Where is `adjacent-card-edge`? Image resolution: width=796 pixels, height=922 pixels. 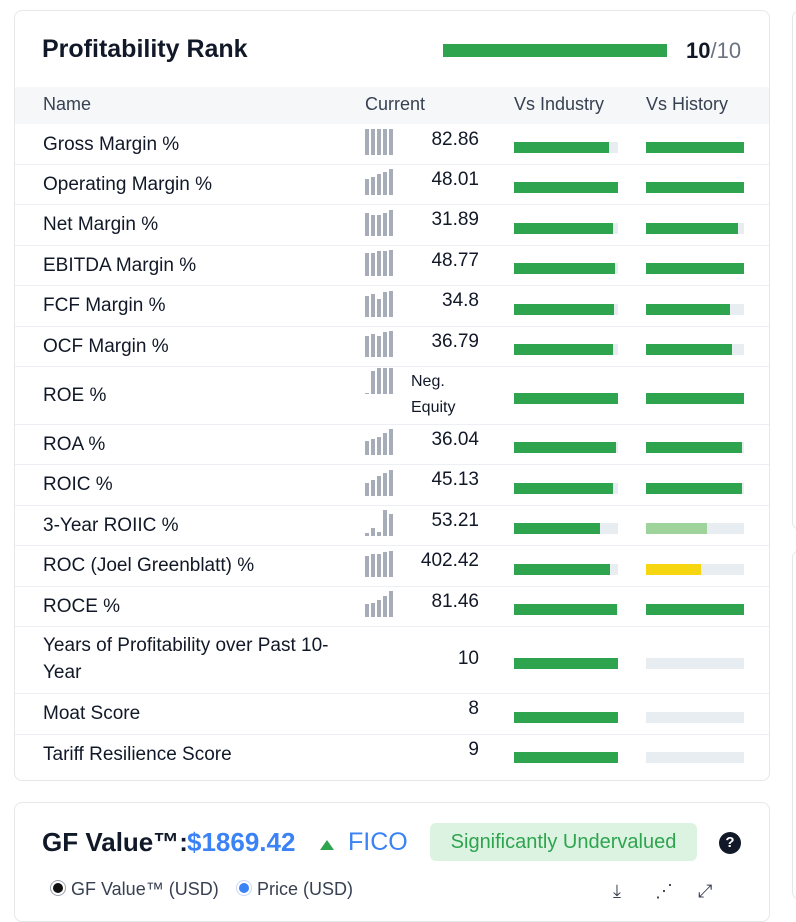 adjacent-card-edge is located at coordinates (794, 270).